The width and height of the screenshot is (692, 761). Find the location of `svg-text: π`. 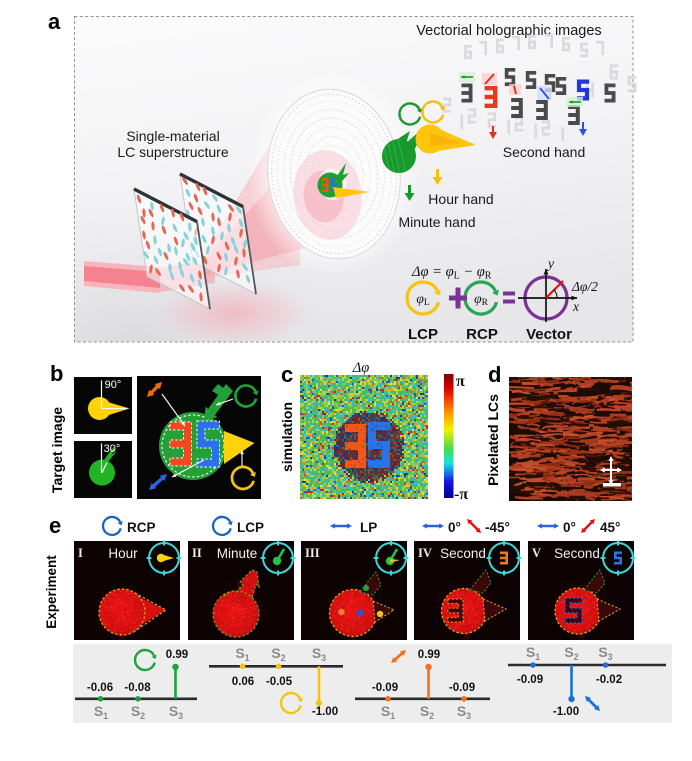

svg-text: π is located at coordinates (460, 381).